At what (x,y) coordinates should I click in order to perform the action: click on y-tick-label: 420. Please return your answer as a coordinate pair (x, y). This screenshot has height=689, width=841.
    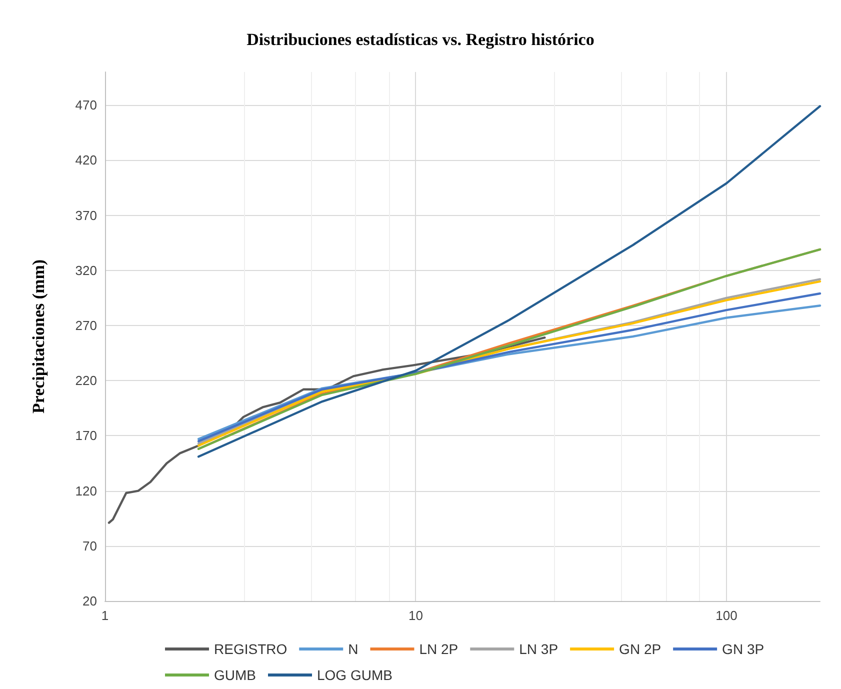
    Looking at the image, I should click on (86, 160).